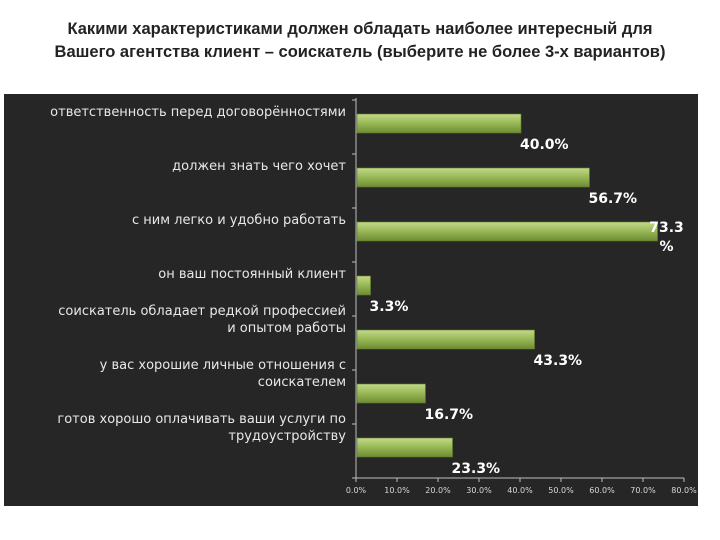 The image size is (720, 540). Describe the element at coordinates (302, 382) in the screenshot. I see `category-label: соискателем` at that location.